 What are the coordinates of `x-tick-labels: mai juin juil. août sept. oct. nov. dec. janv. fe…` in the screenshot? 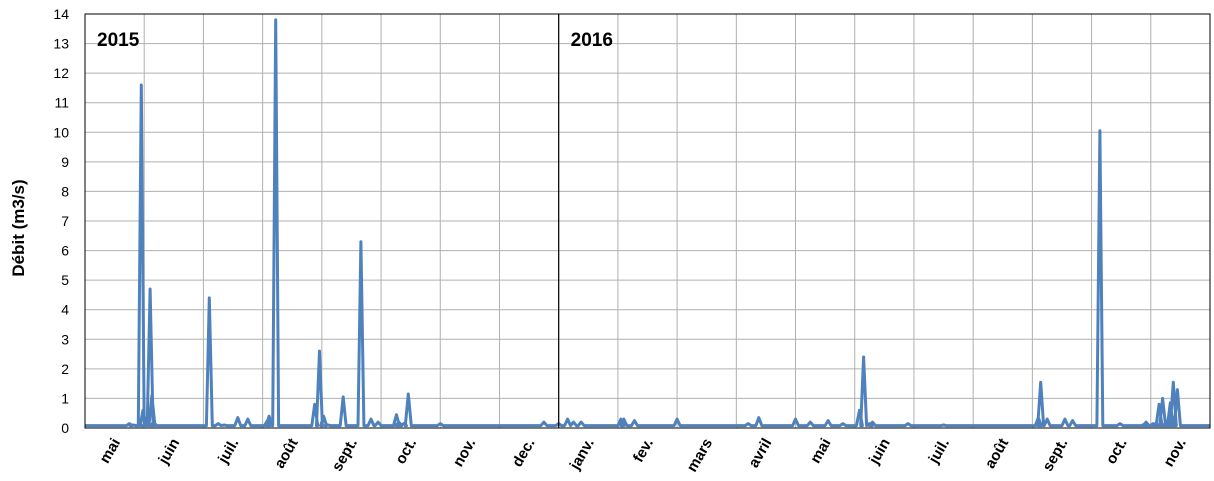 It's located at (642, 456).